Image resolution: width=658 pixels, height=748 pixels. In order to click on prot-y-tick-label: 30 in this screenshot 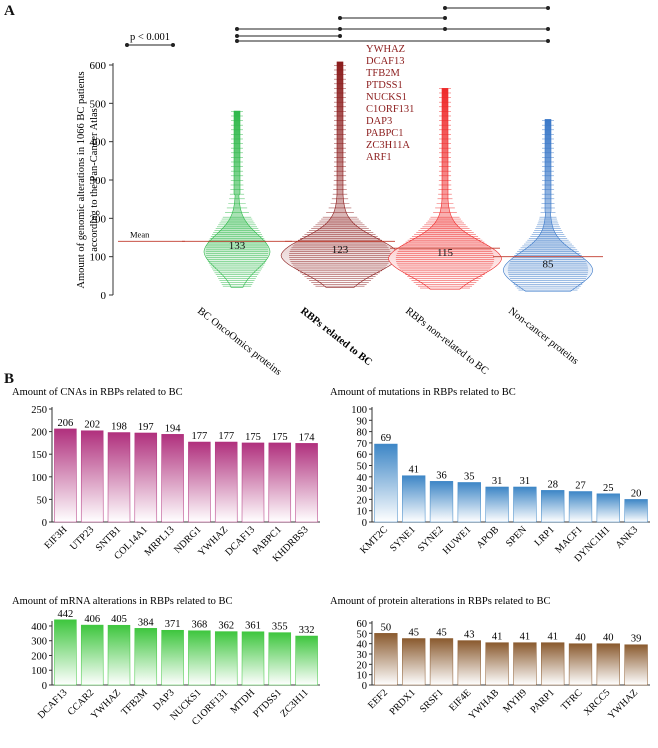, I will do `click(362, 655)`.